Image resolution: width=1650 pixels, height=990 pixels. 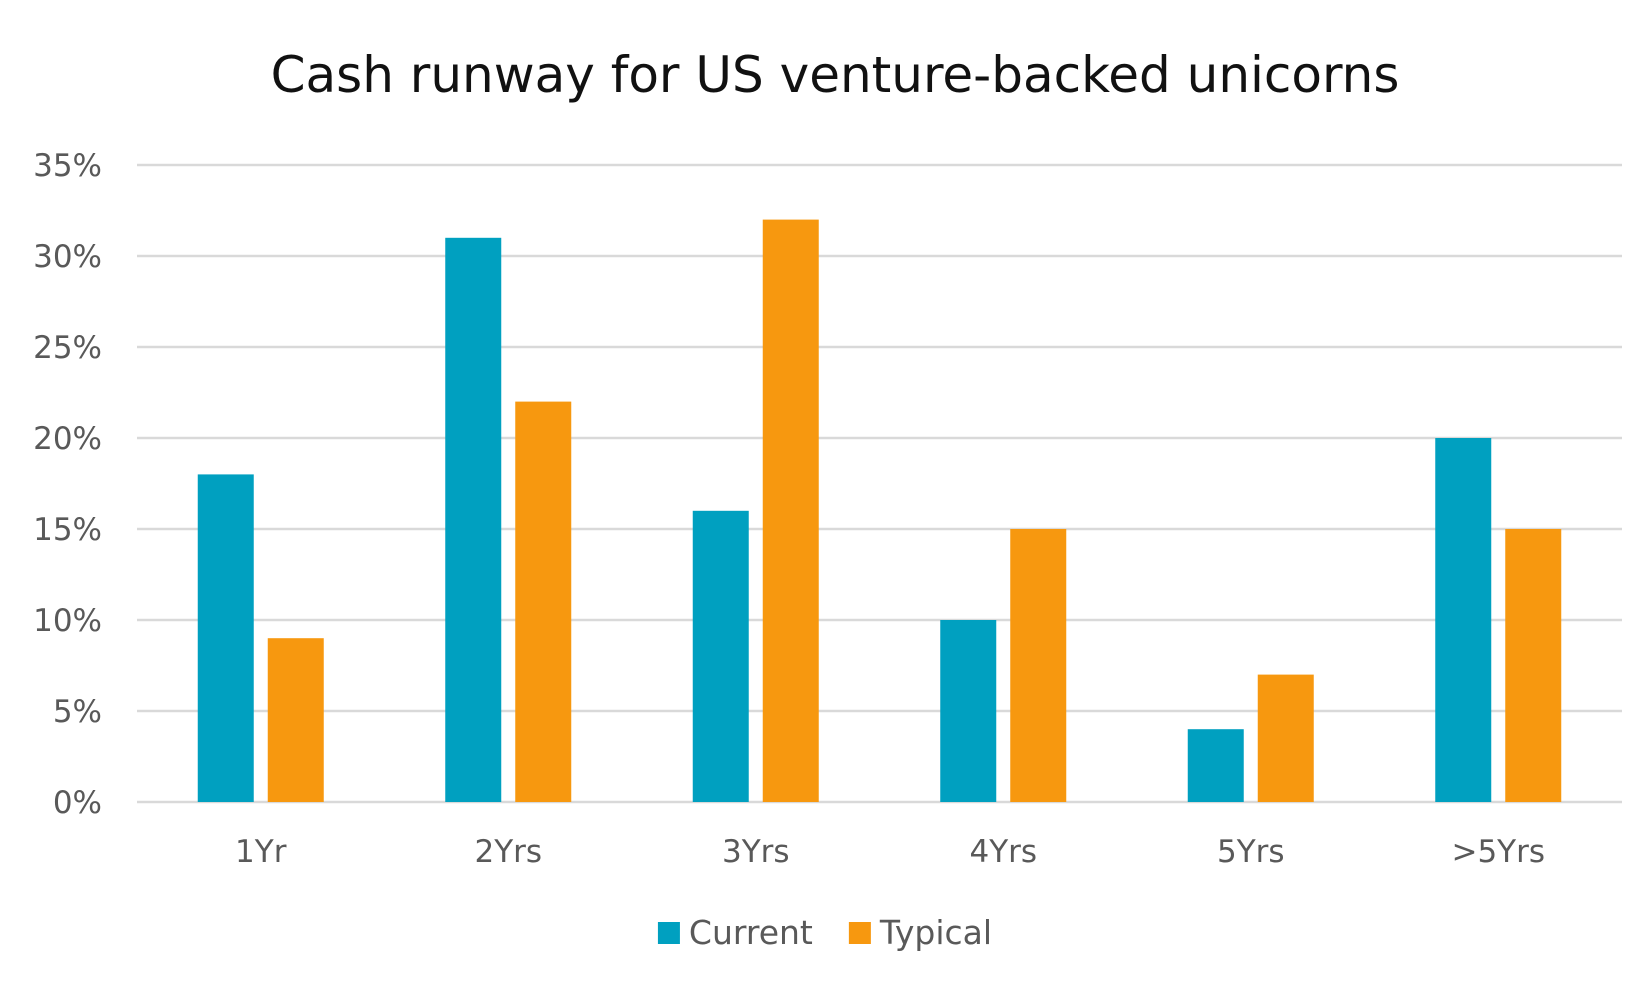 What do you see at coordinates (751, 932) in the screenshot?
I see `legend-label-current: Current` at bounding box center [751, 932].